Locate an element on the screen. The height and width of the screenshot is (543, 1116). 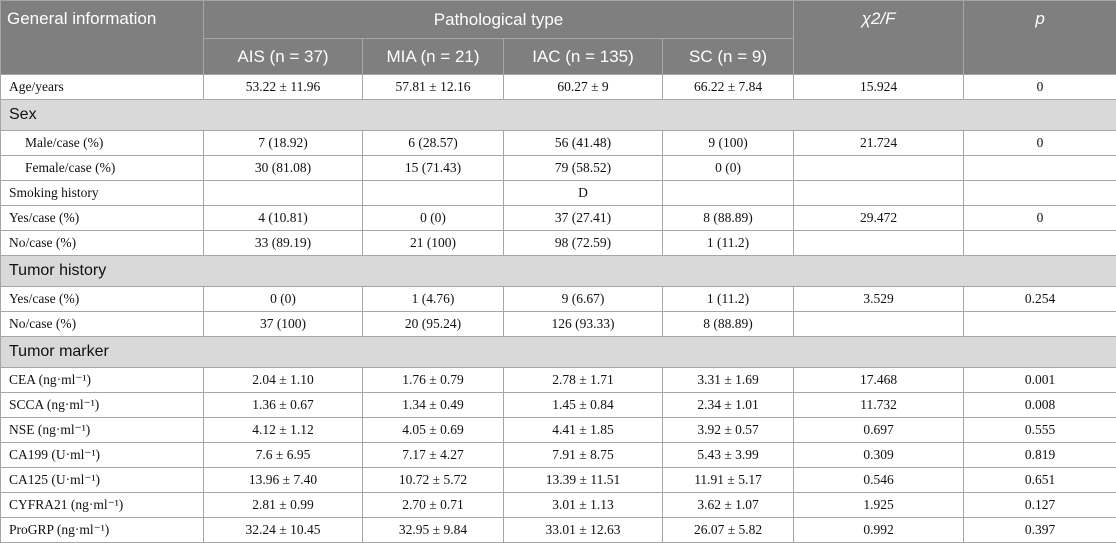
cell: 0.697 is located at coordinates (879, 430).